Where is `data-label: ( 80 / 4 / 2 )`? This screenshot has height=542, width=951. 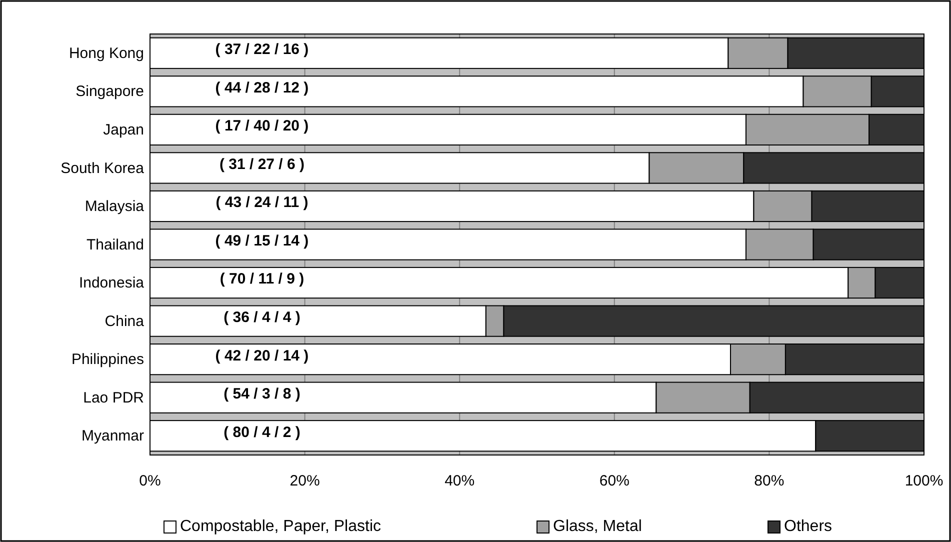 data-label: ( 80 / 4 / 2 ) is located at coordinates (262, 432).